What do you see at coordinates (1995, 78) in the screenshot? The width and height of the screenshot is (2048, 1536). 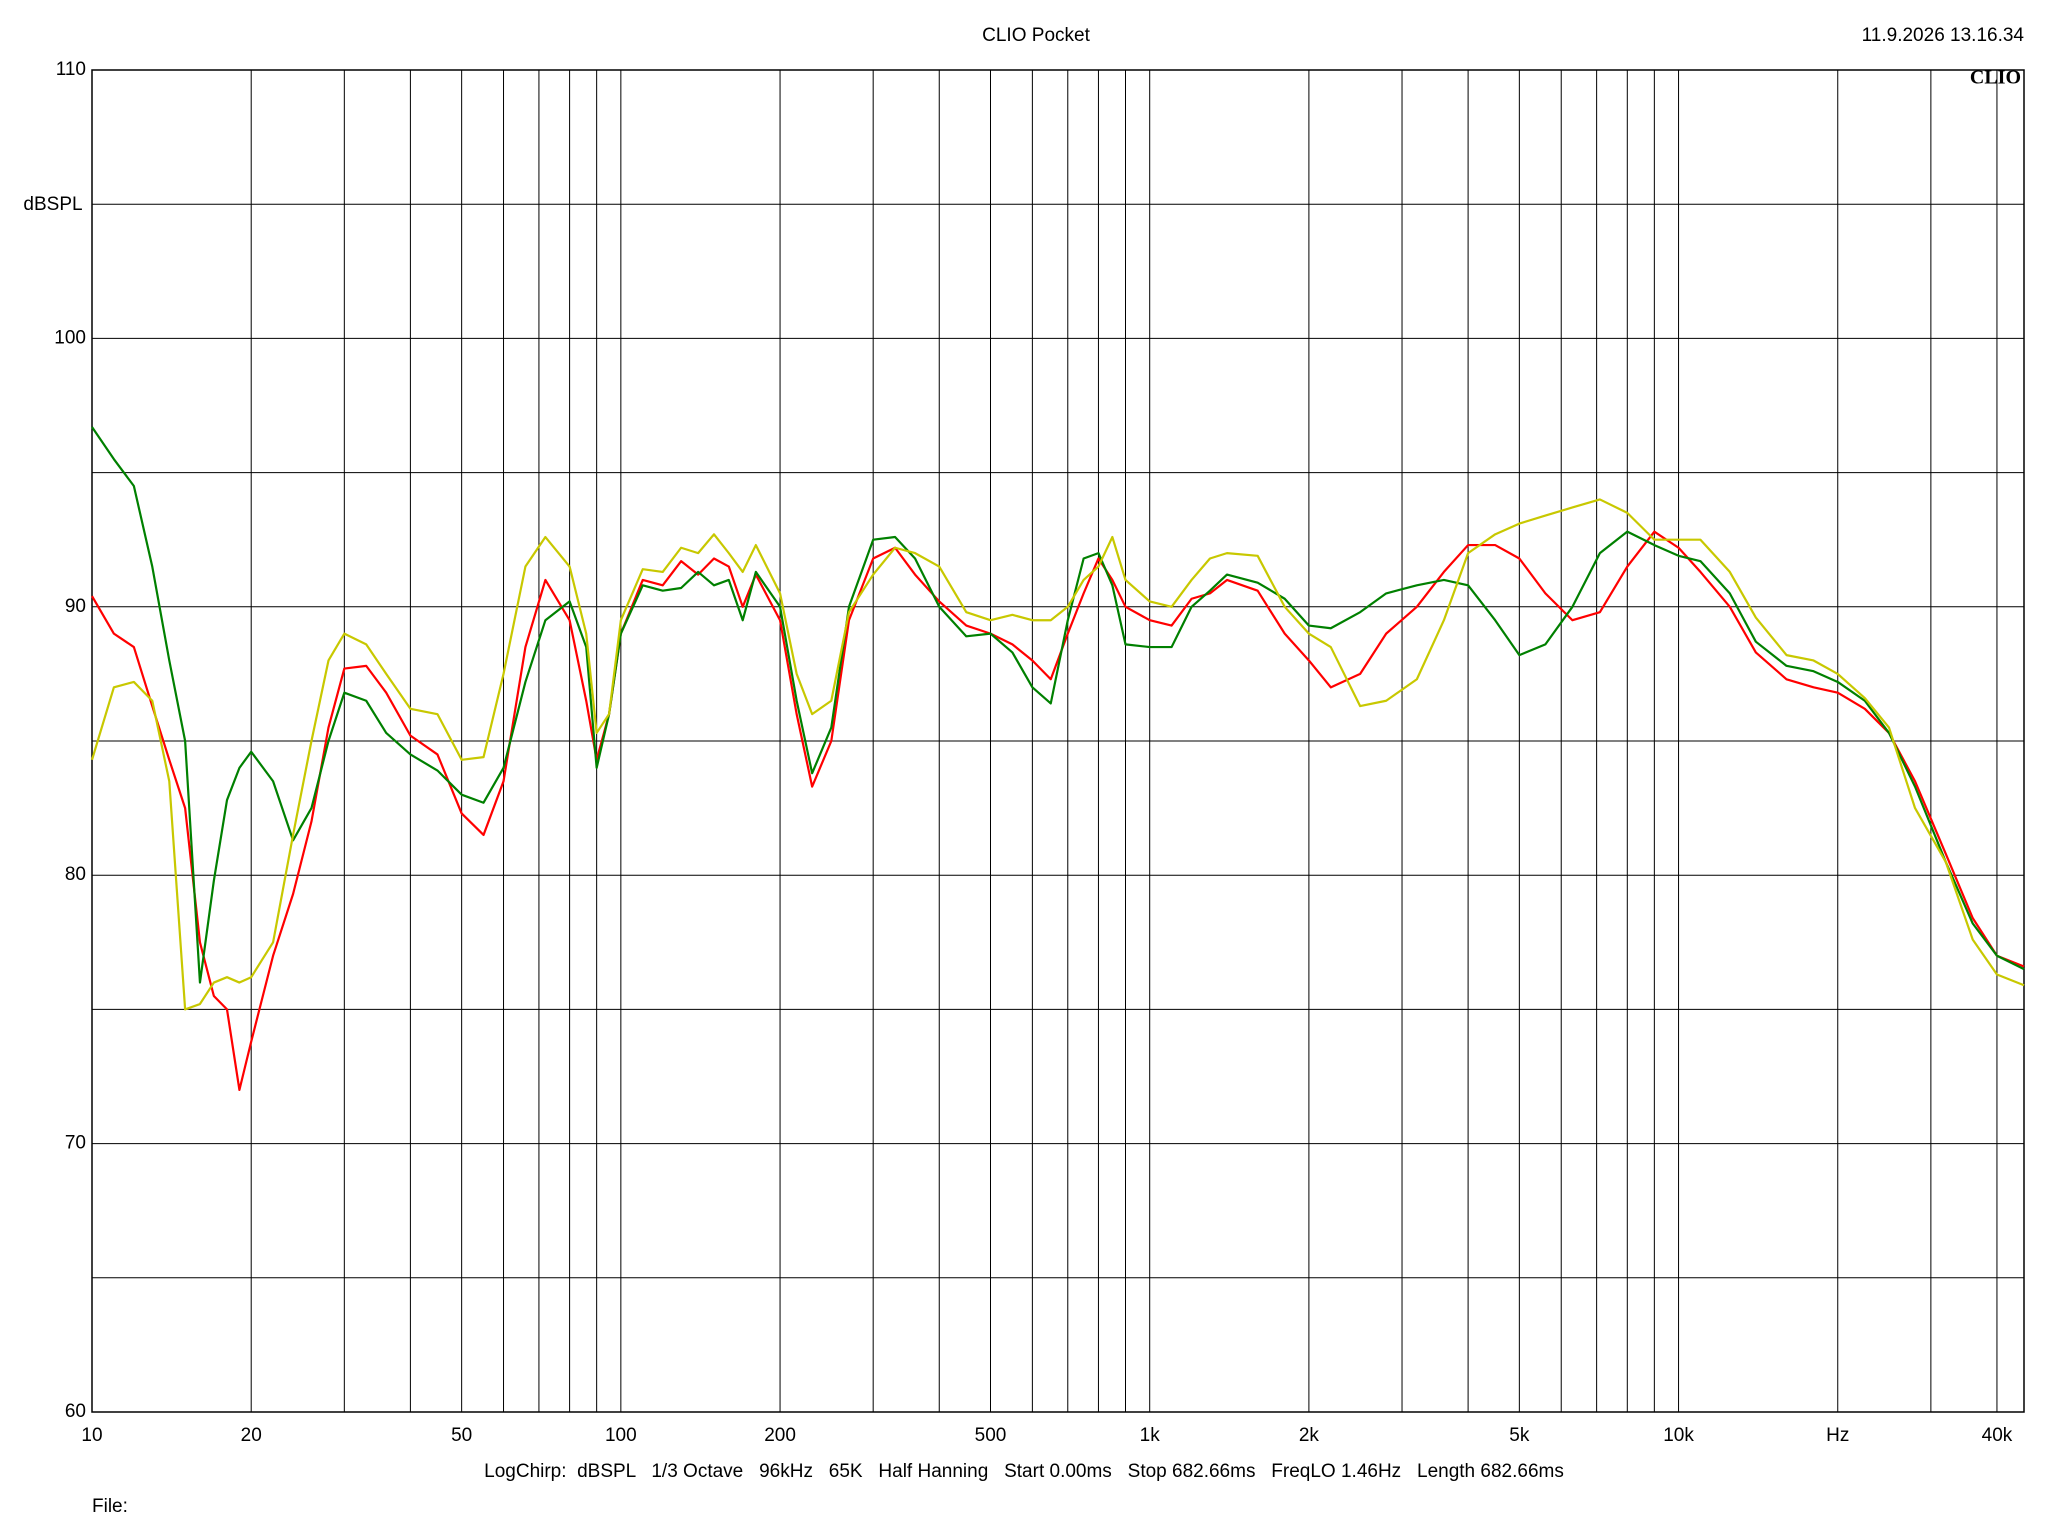 I see `logo: CLIO` at bounding box center [1995, 78].